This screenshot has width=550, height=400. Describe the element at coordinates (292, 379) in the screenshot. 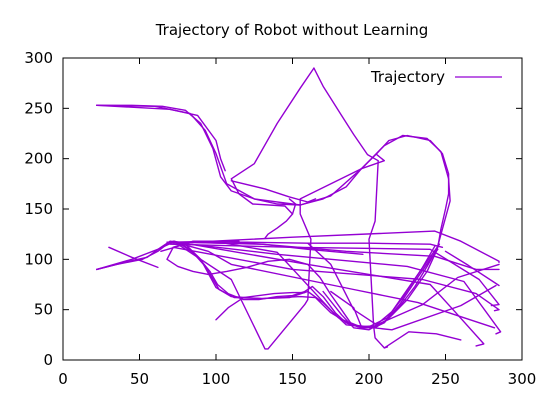

I see `x-tick-label: 150` at that location.